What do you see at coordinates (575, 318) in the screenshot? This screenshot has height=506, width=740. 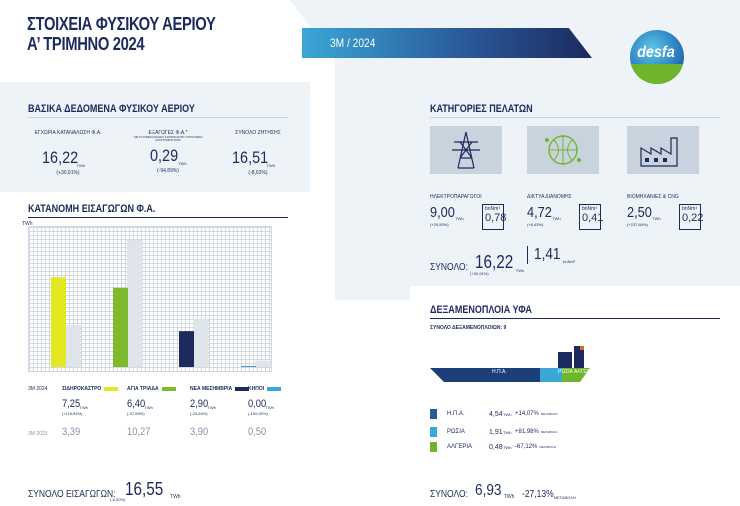 I see `lng-rule` at bounding box center [575, 318].